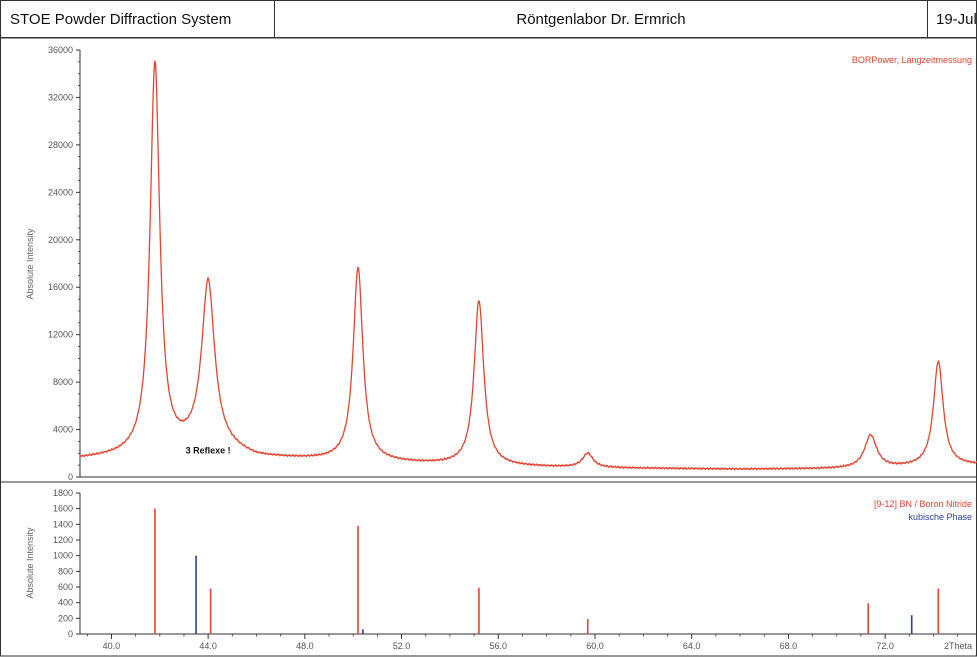  Describe the element at coordinates (63, 524) in the screenshot. I see `bottom-y-tick-label: 1400` at that location.